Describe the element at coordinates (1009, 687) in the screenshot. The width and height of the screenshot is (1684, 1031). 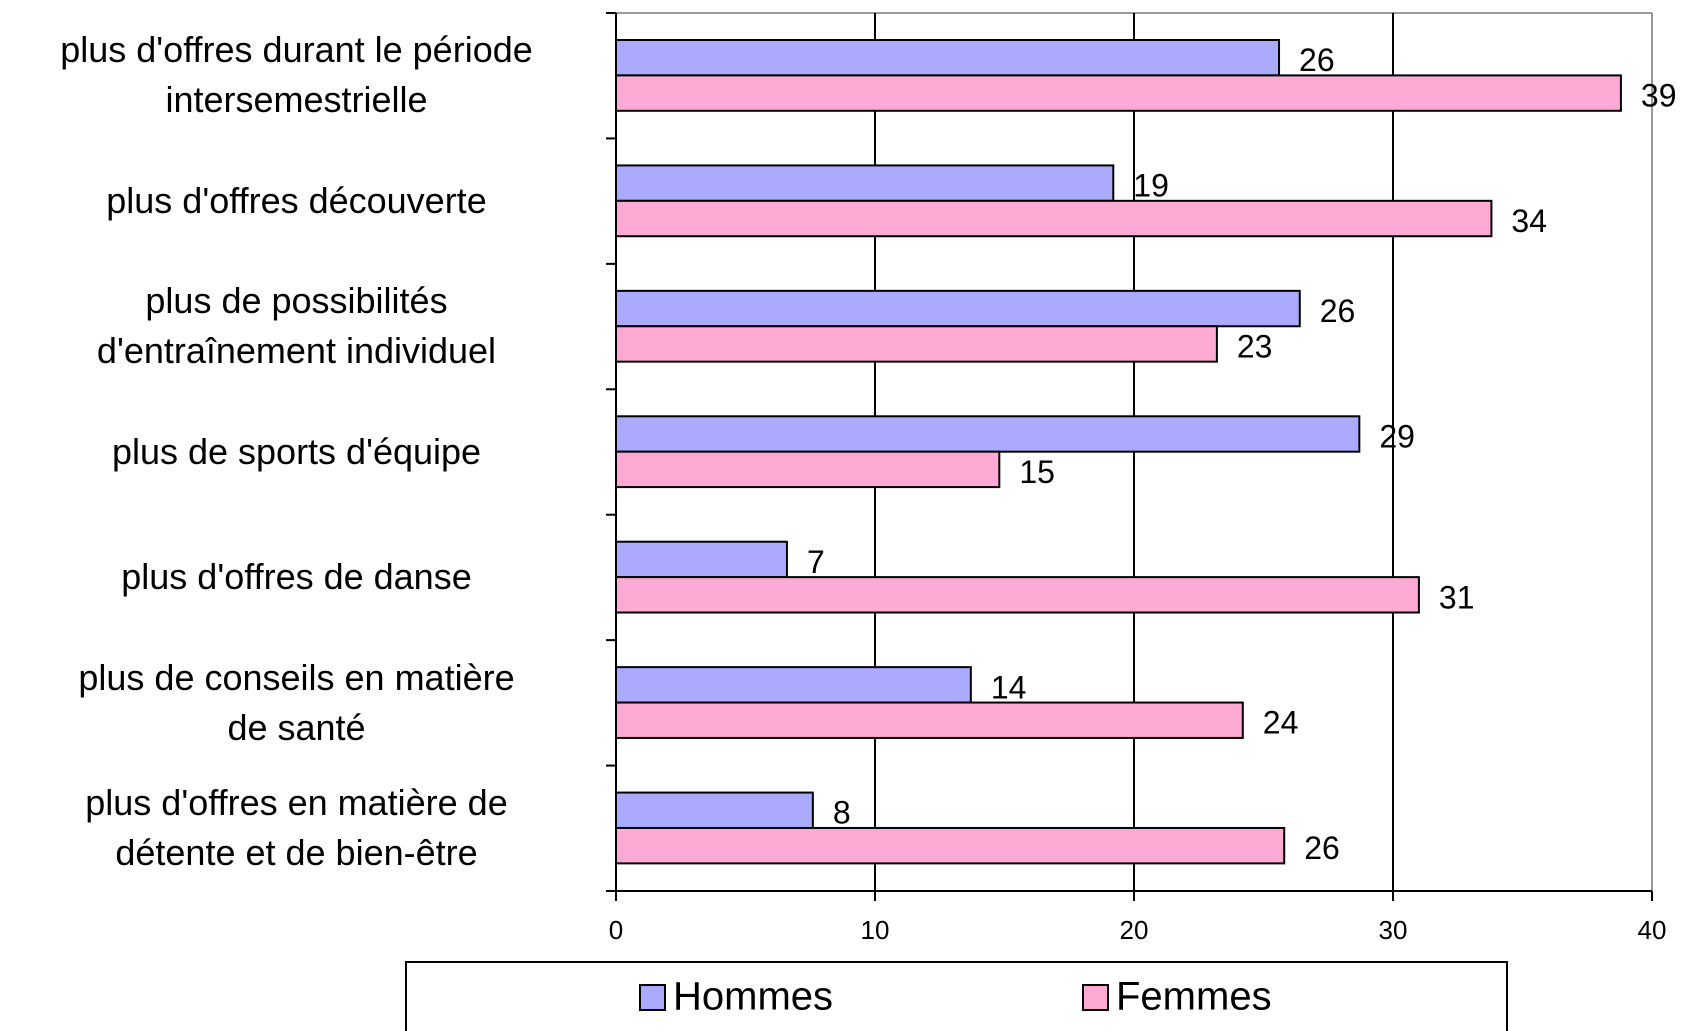
I see `data-label: 14` at that location.